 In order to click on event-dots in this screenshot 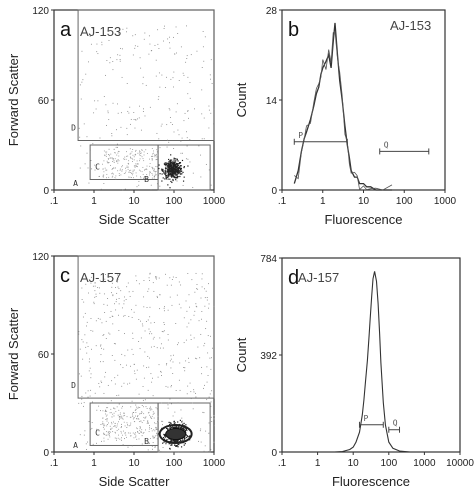, I will do `click(146, 362)`.